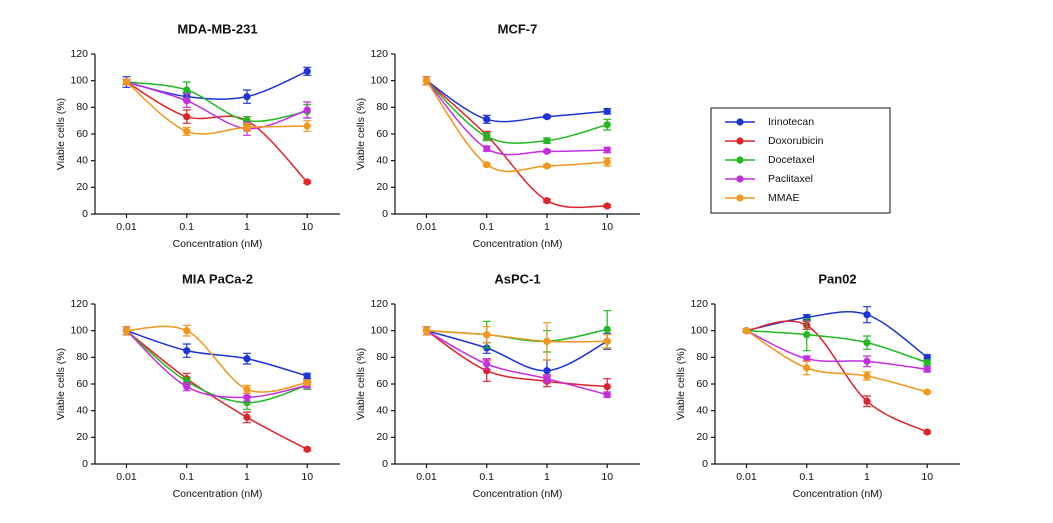 Image resolution: width=1053 pixels, height=523 pixels. I want to click on legend-label: Docetaxel, so click(791, 160).